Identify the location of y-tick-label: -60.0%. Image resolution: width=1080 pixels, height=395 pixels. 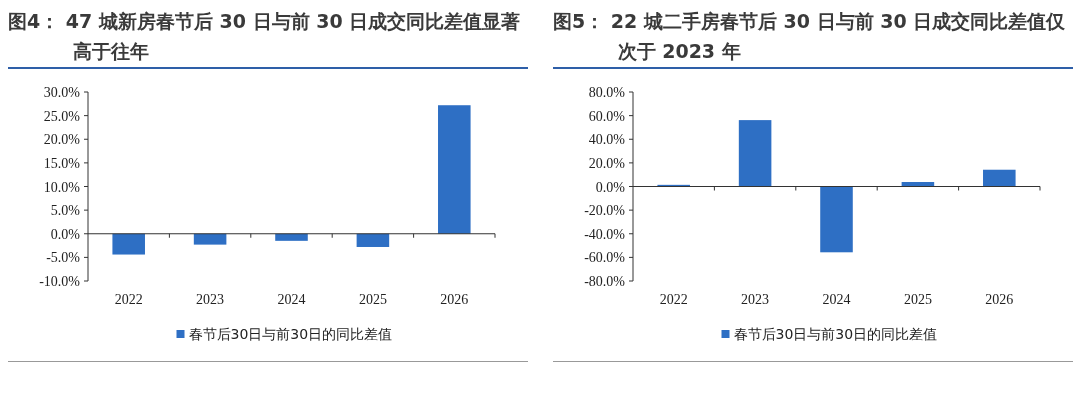
(605, 258).